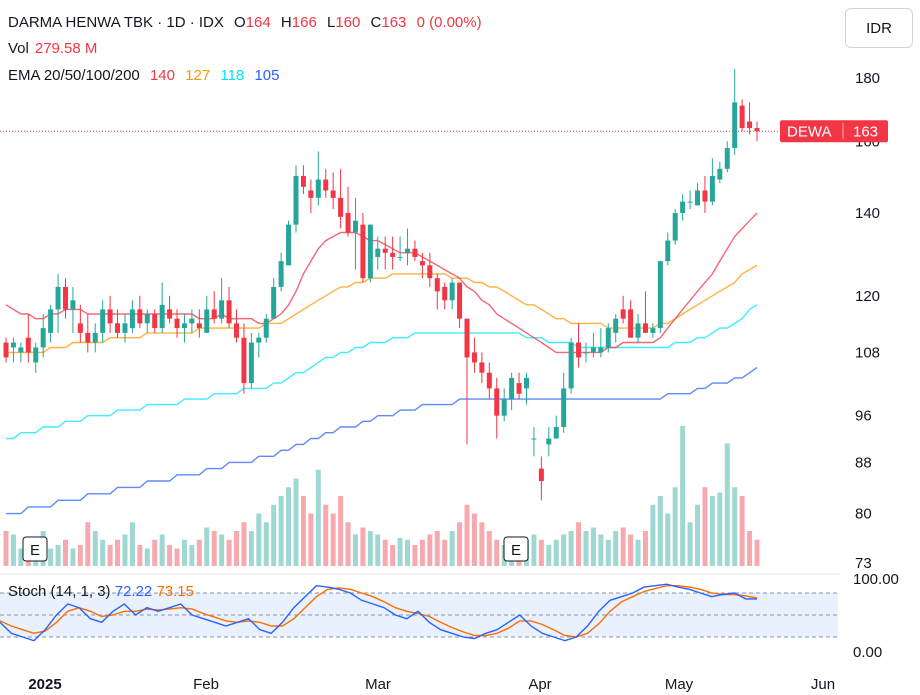 This screenshot has width=920, height=695. What do you see at coordinates (116, 22) in the screenshot?
I see `symbol-line: DARMA HENWA TBK · 1D · IDX` at bounding box center [116, 22].